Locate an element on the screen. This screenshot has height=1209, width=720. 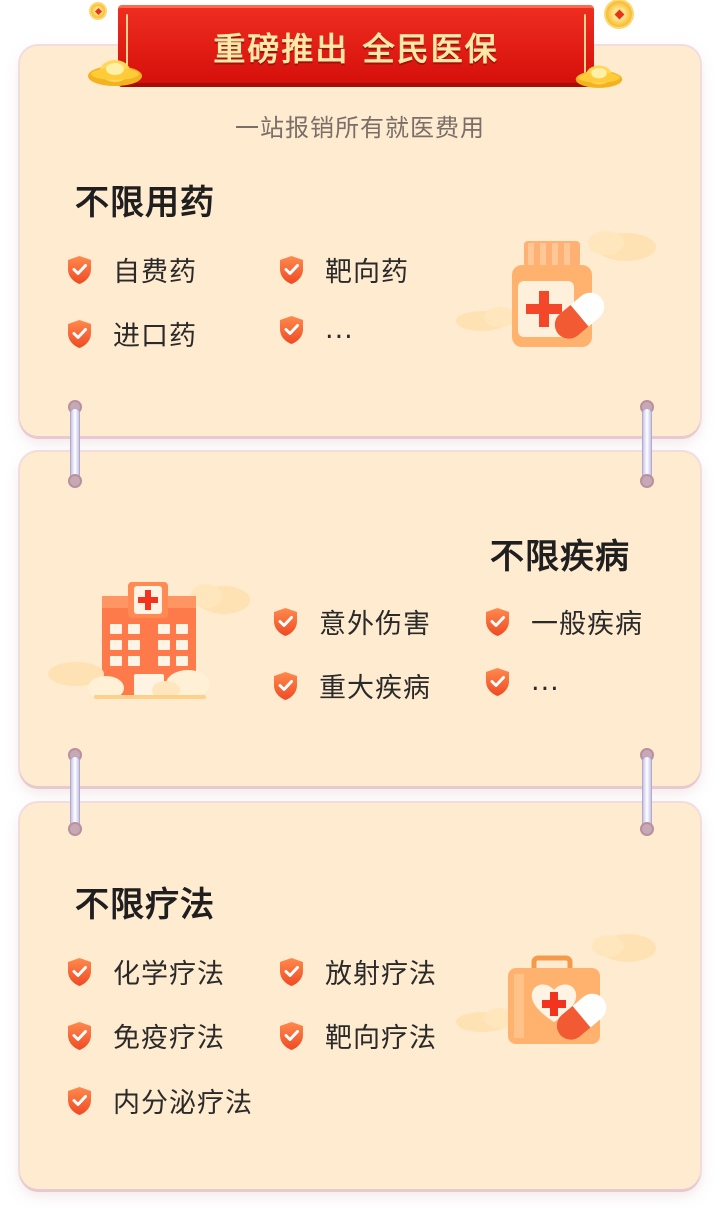
list-item: 进口药 is located at coordinates (131, 333).